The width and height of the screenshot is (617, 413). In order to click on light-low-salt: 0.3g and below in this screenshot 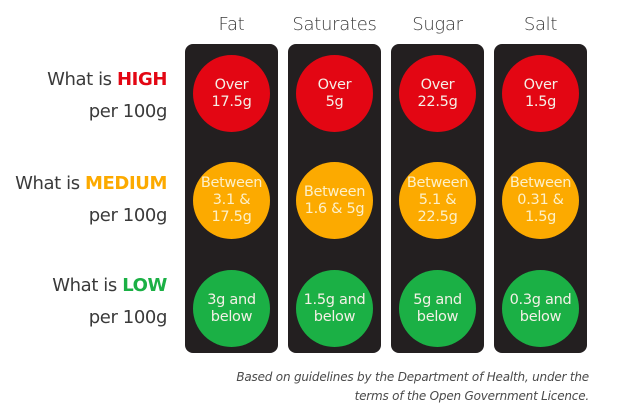, I will do `click(540, 308)`.